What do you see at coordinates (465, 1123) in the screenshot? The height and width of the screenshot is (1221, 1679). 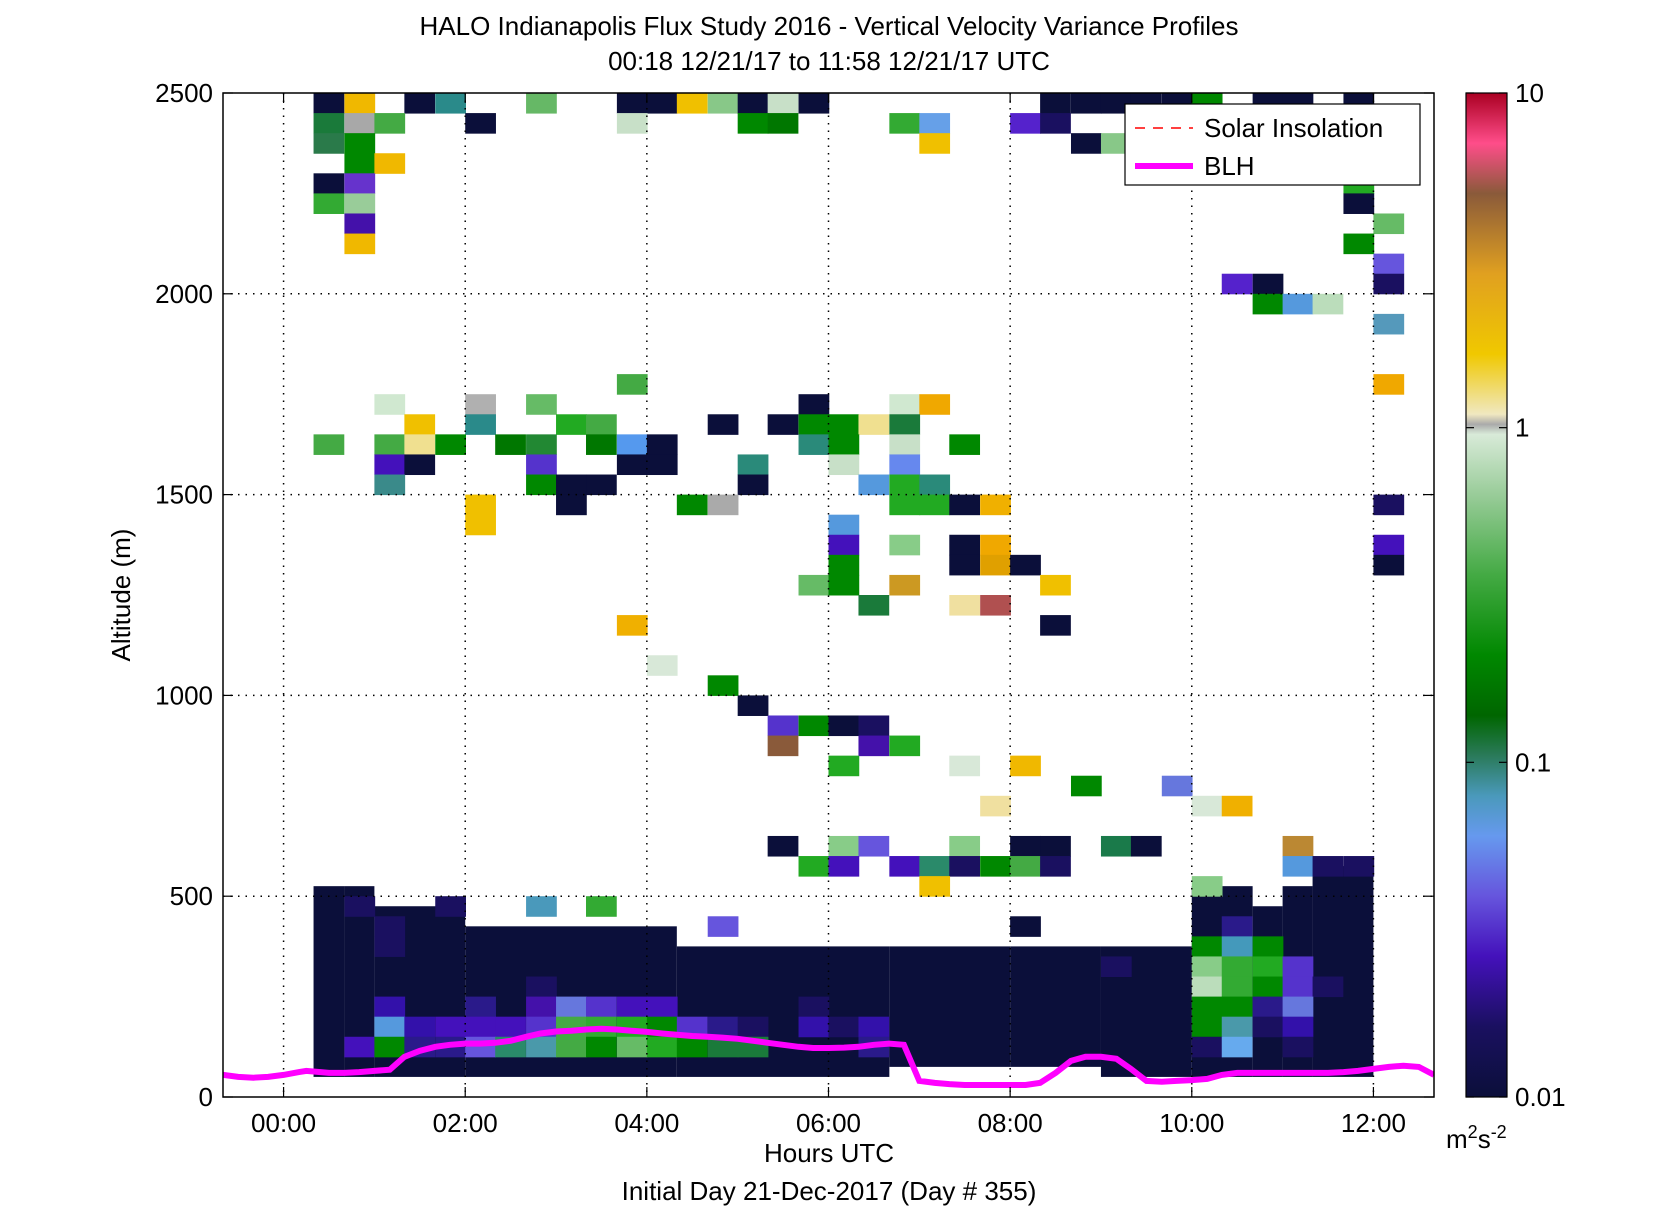 I see `x-tick-label: 02:00` at bounding box center [465, 1123].